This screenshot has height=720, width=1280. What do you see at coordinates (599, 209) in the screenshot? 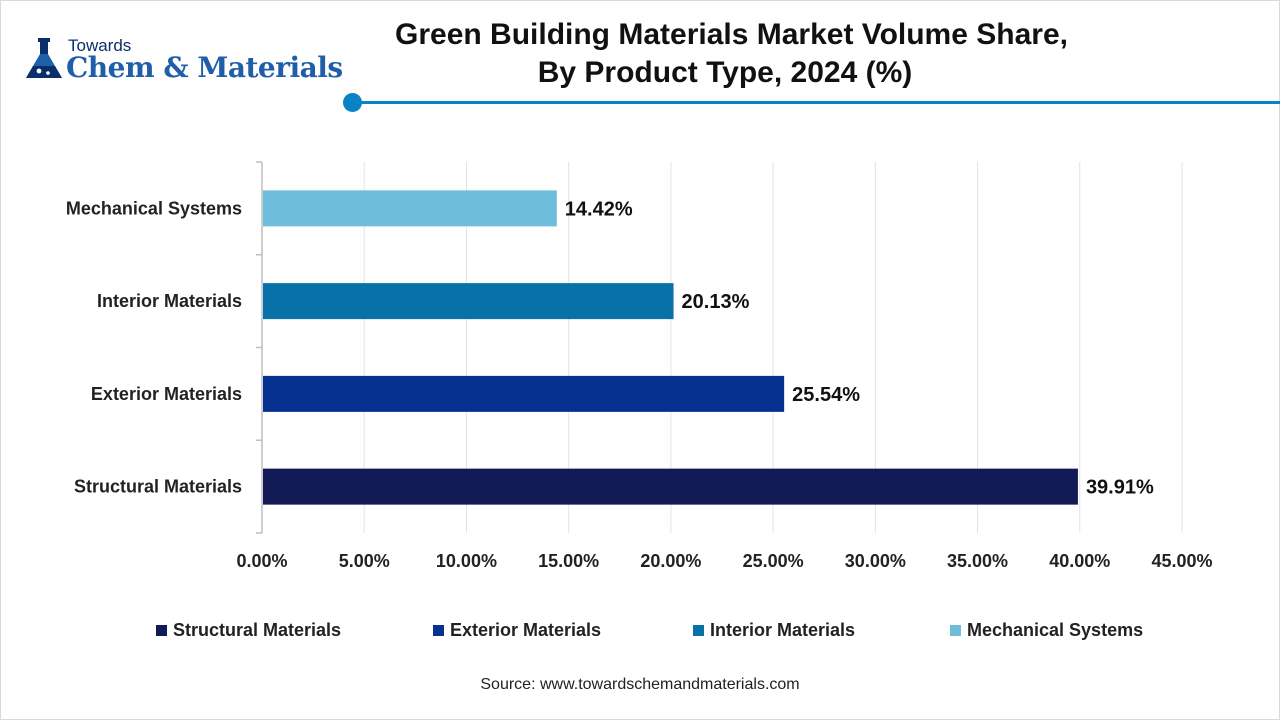
I see `value-label: 14.42%` at bounding box center [599, 209].